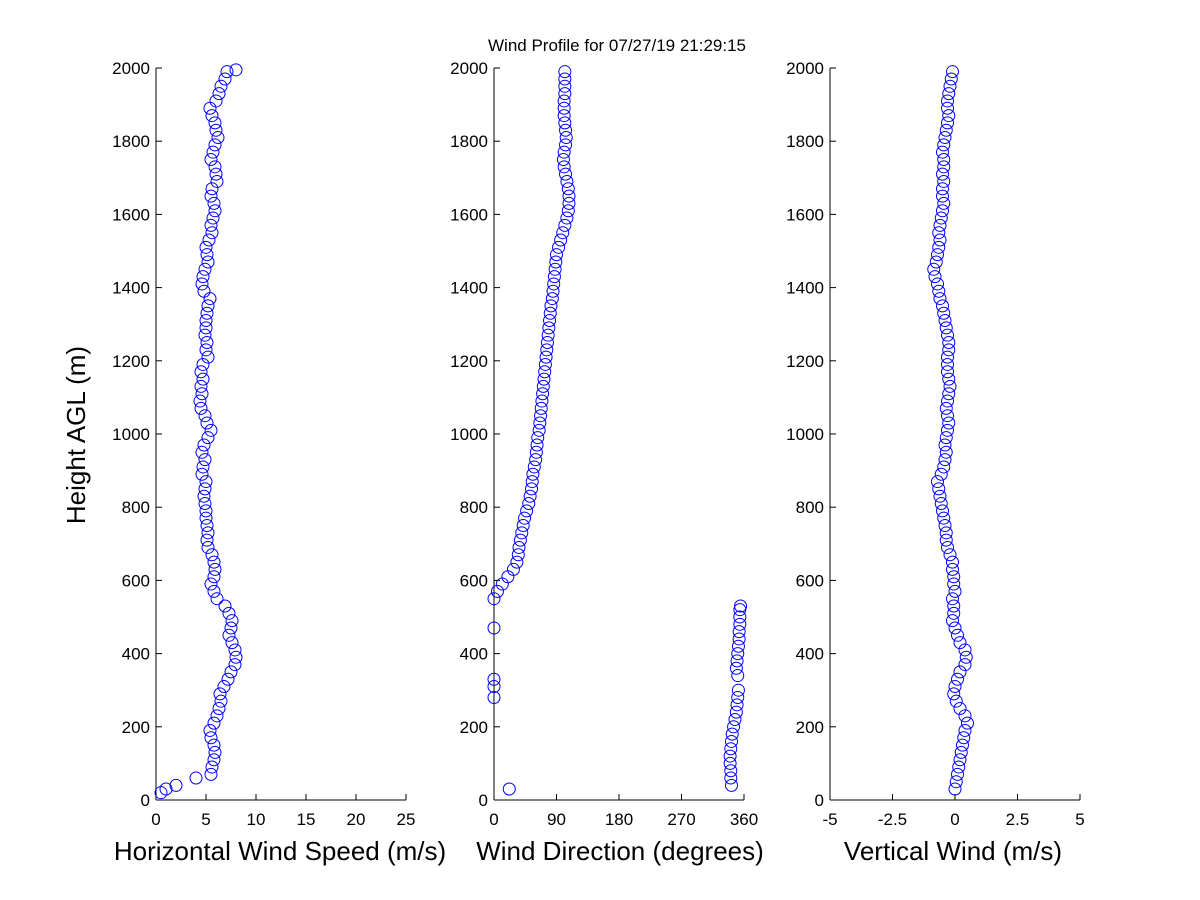 This screenshot has height=900, width=1200. Describe the element at coordinates (131, 68) in the screenshot. I see `y-tick-label: 2000` at that location.